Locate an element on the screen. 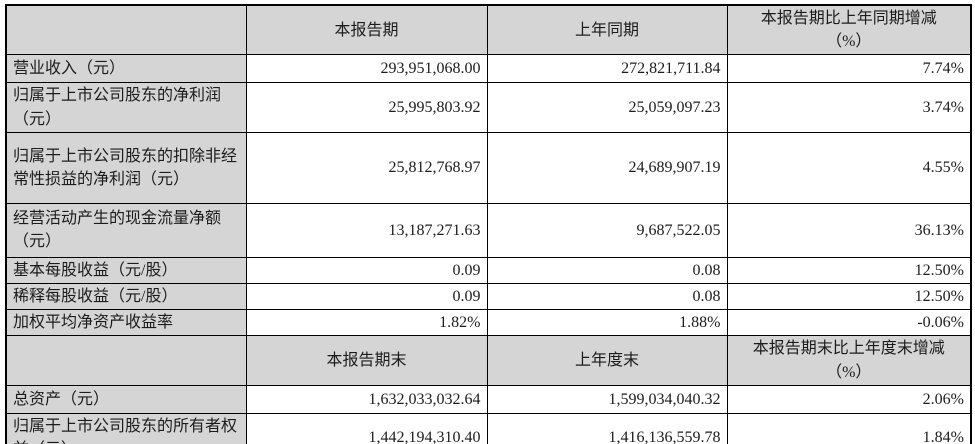  metric-label: 经营活动产生的现金流量净额（元） is located at coordinates (126, 230).